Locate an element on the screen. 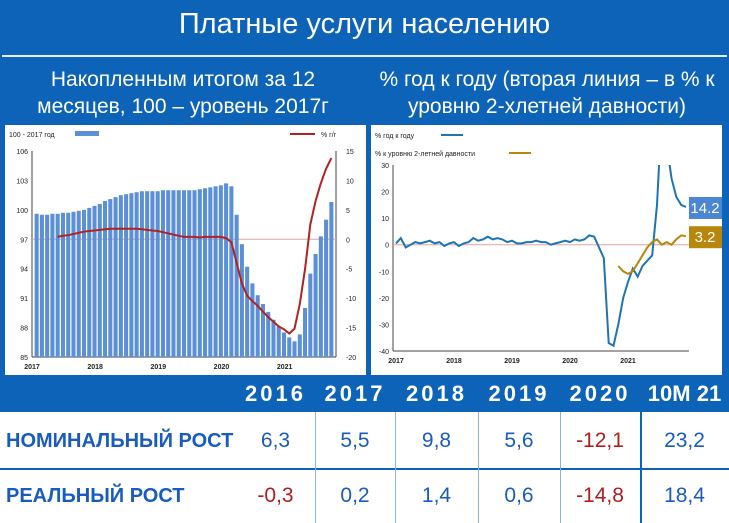 The height and width of the screenshot is (523, 729). table-header: 2016 2017 2018 2019 2020 10М 21 is located at coordinates (364, 394).